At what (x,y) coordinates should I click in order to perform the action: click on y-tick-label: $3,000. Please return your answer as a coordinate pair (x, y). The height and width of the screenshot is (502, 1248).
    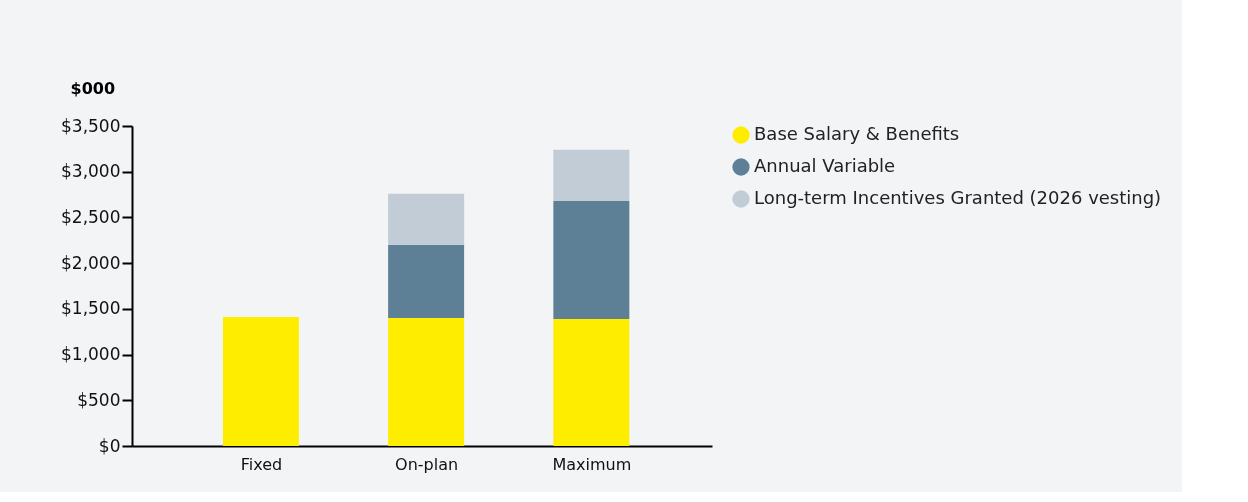
    Looking at the image, I should click on (91, 171).